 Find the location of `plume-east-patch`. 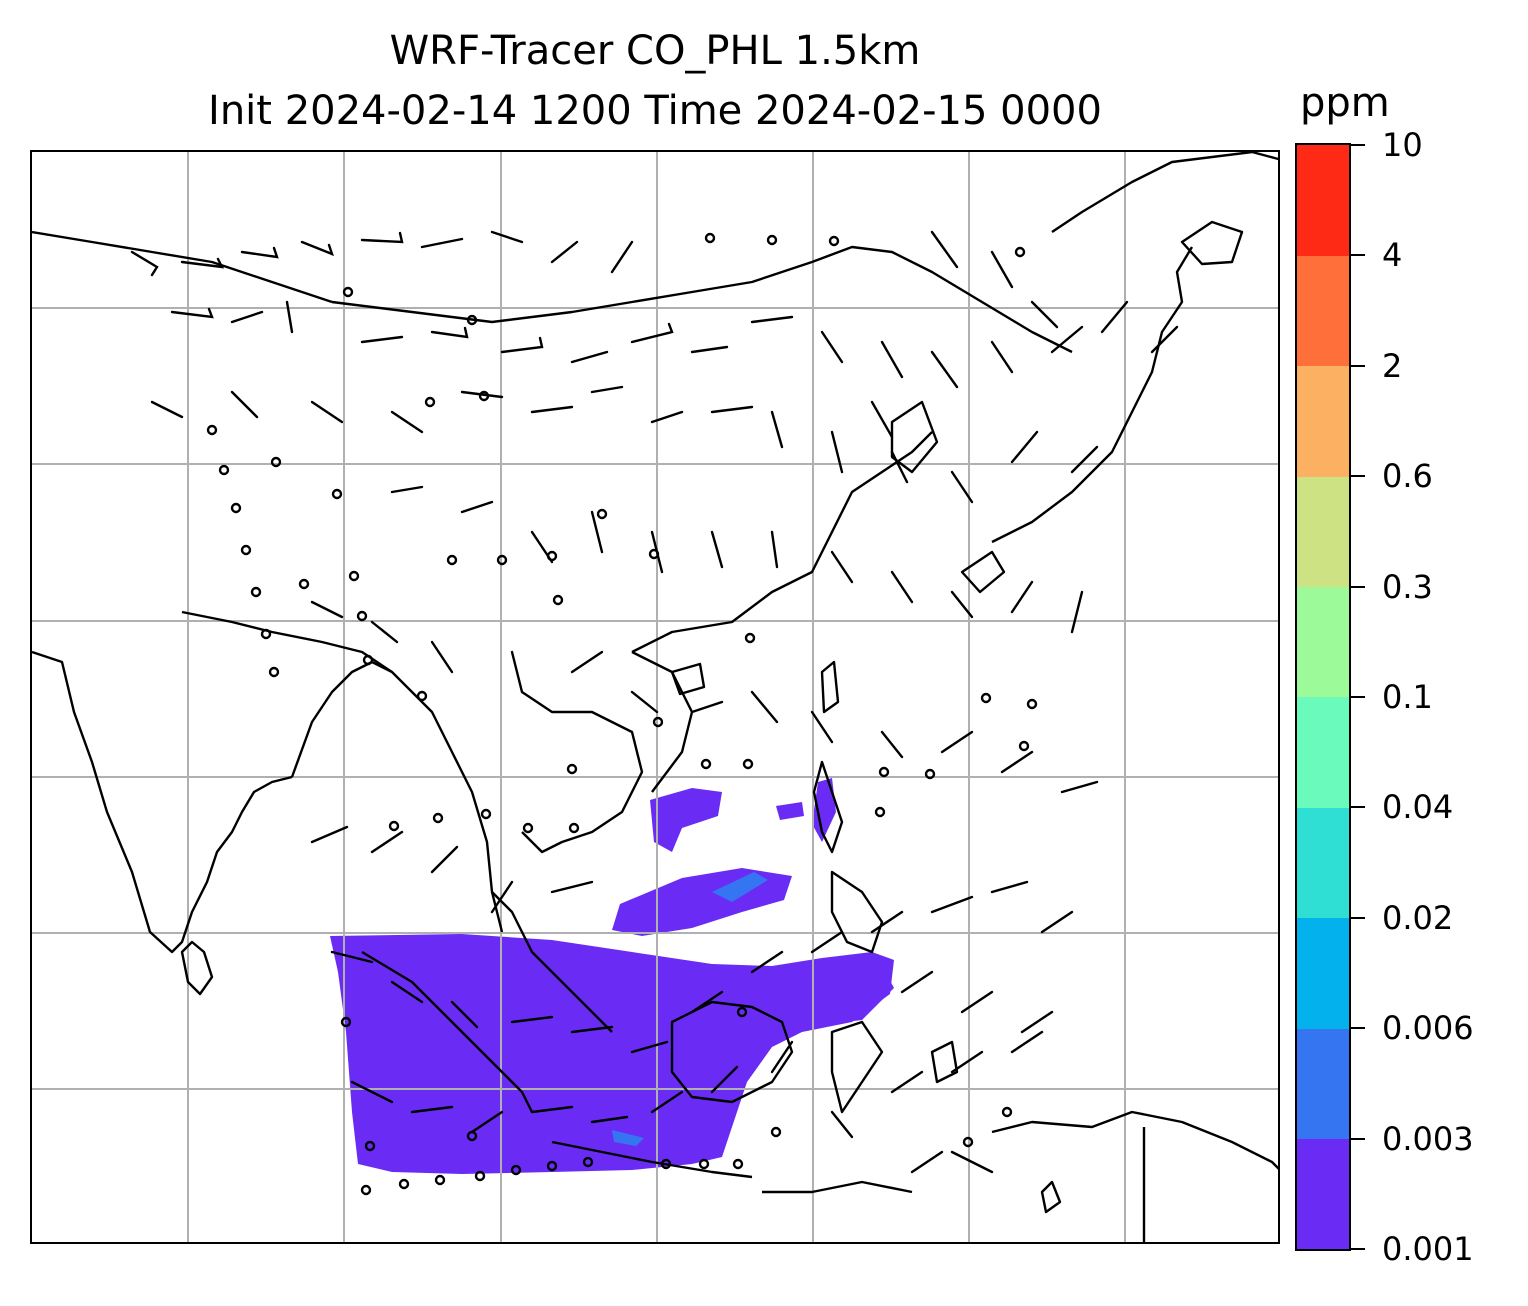

plume-east-patch is located at coordinates (853, 991).